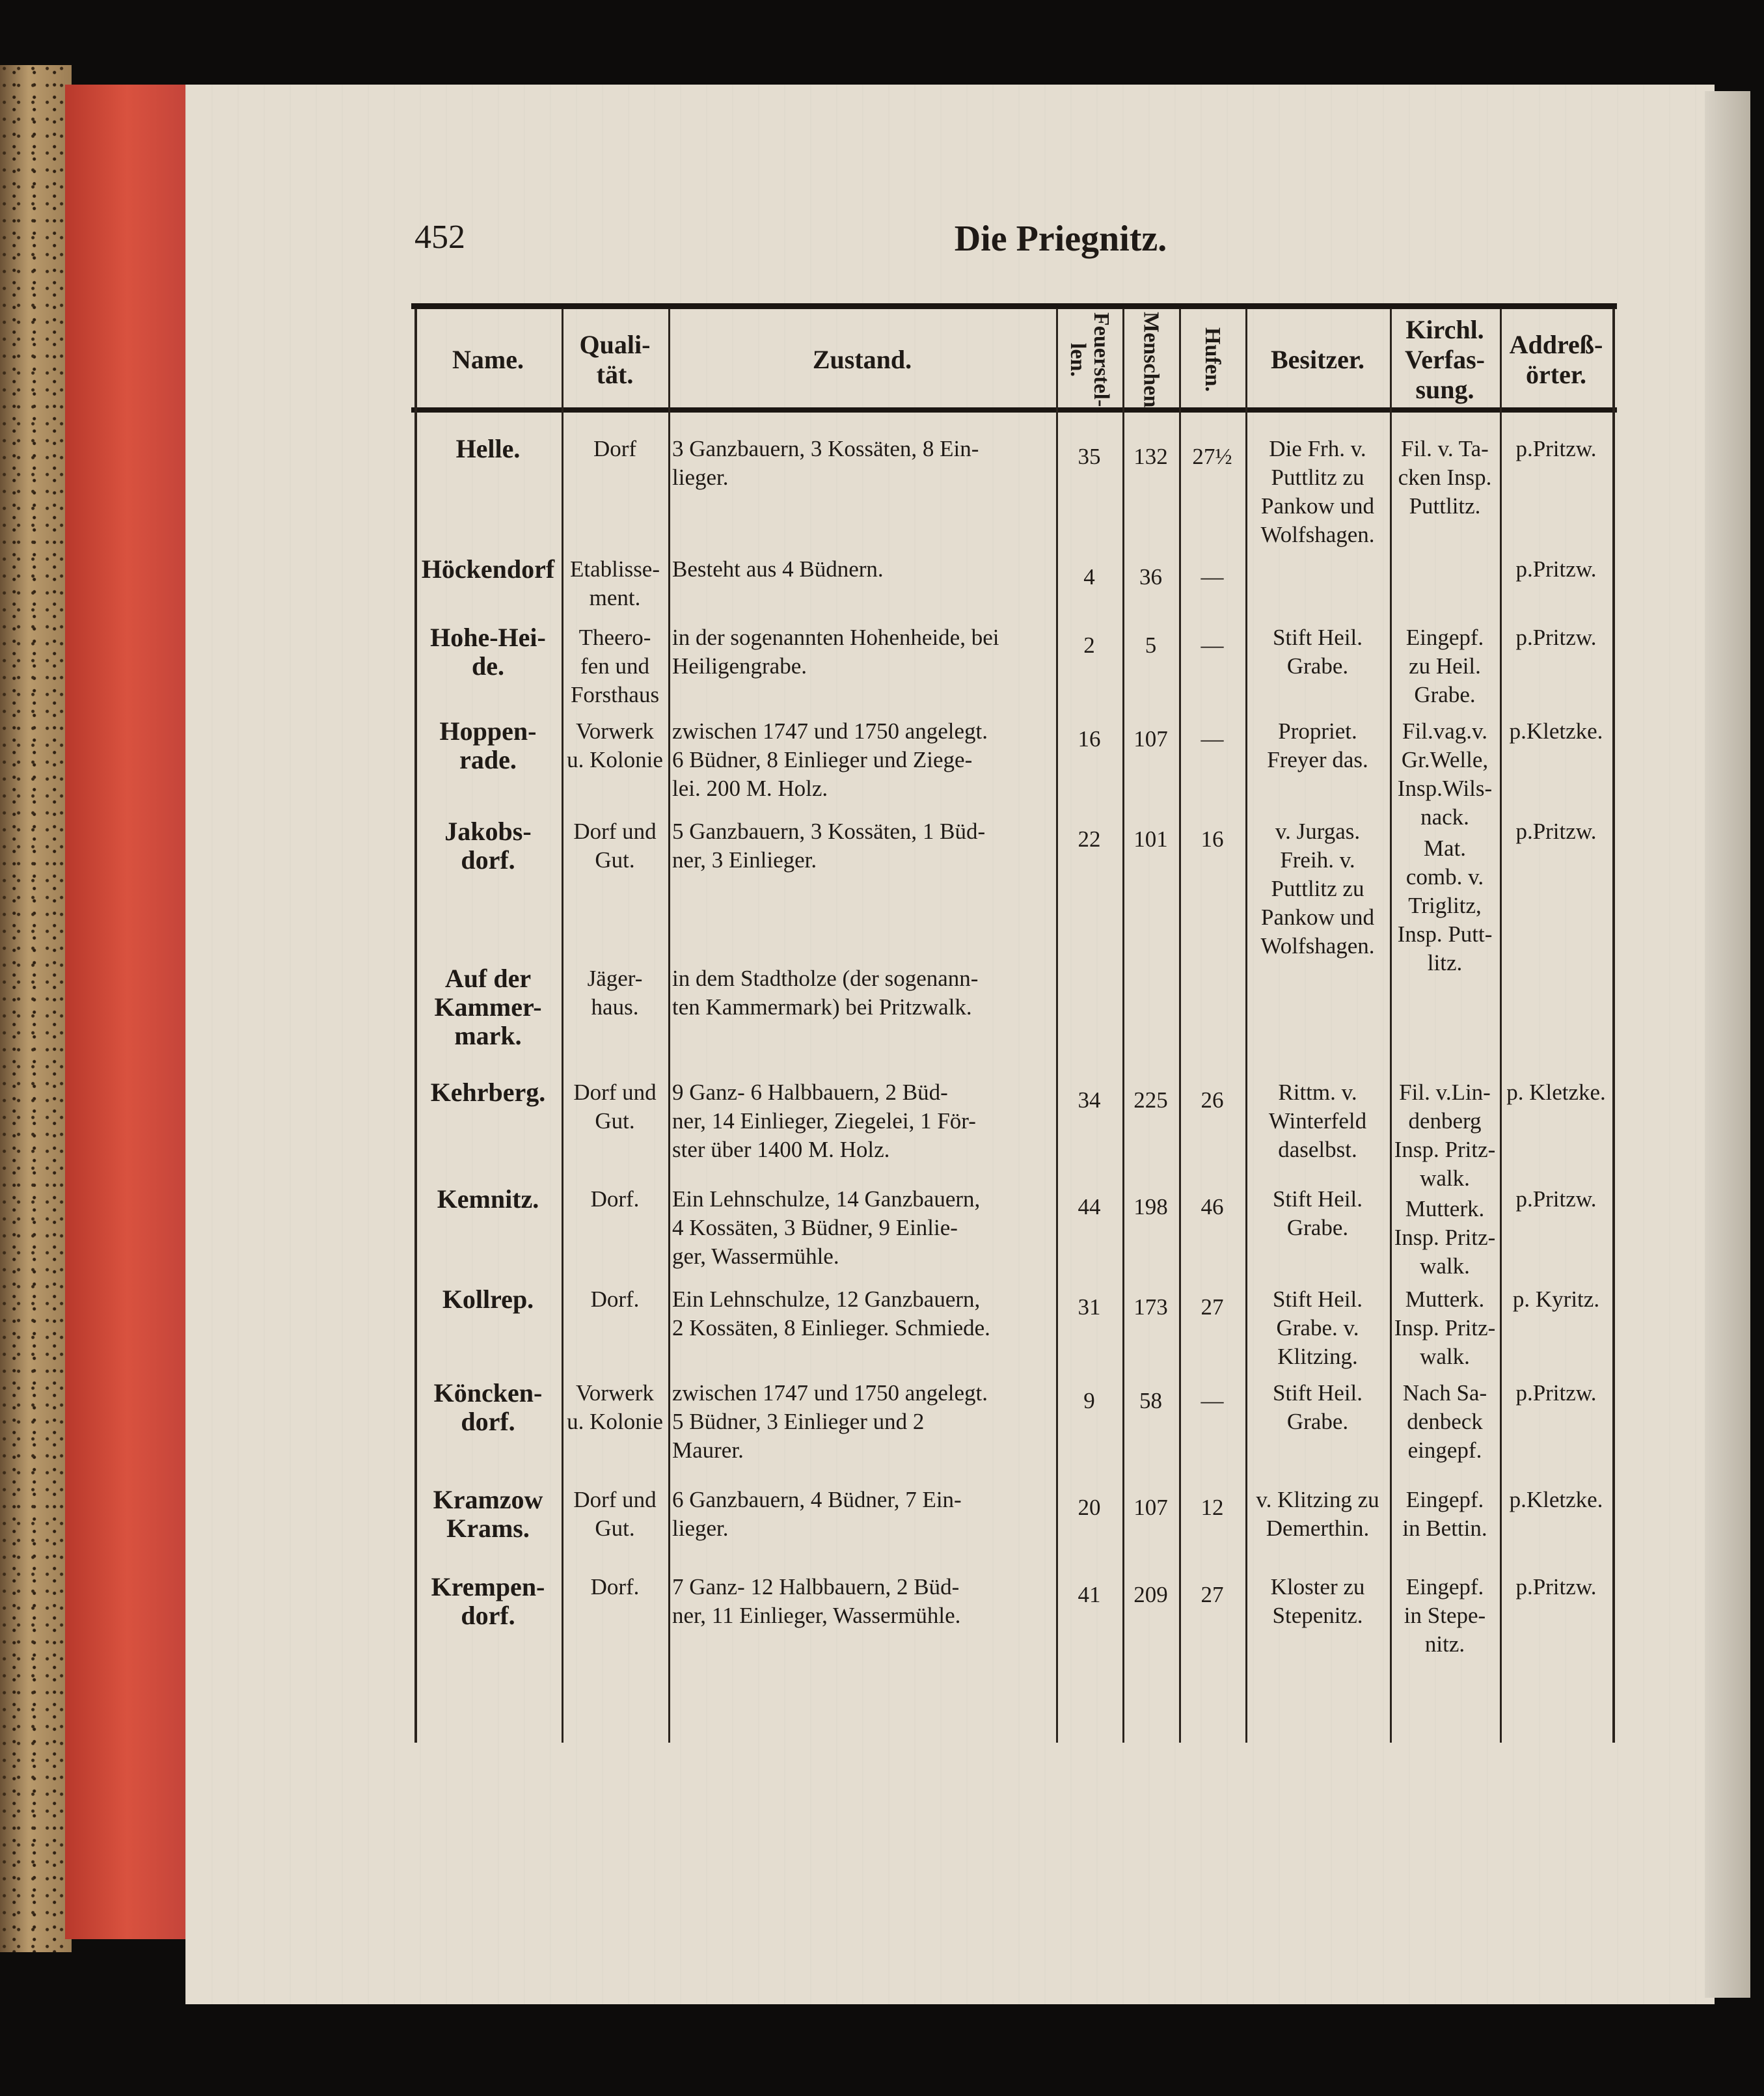  Describe the element at coordinates (1150, 839) in the screenshot. I see `cell-menschen: 101` at that location.